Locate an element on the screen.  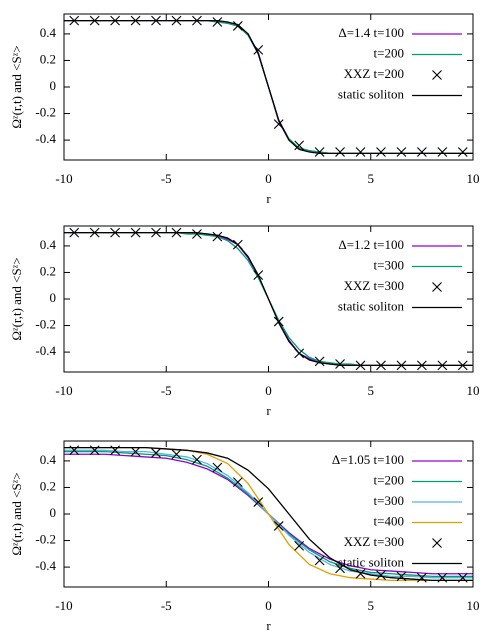
legend-label: XXZ t=200 is located at coordinates (374, 73).